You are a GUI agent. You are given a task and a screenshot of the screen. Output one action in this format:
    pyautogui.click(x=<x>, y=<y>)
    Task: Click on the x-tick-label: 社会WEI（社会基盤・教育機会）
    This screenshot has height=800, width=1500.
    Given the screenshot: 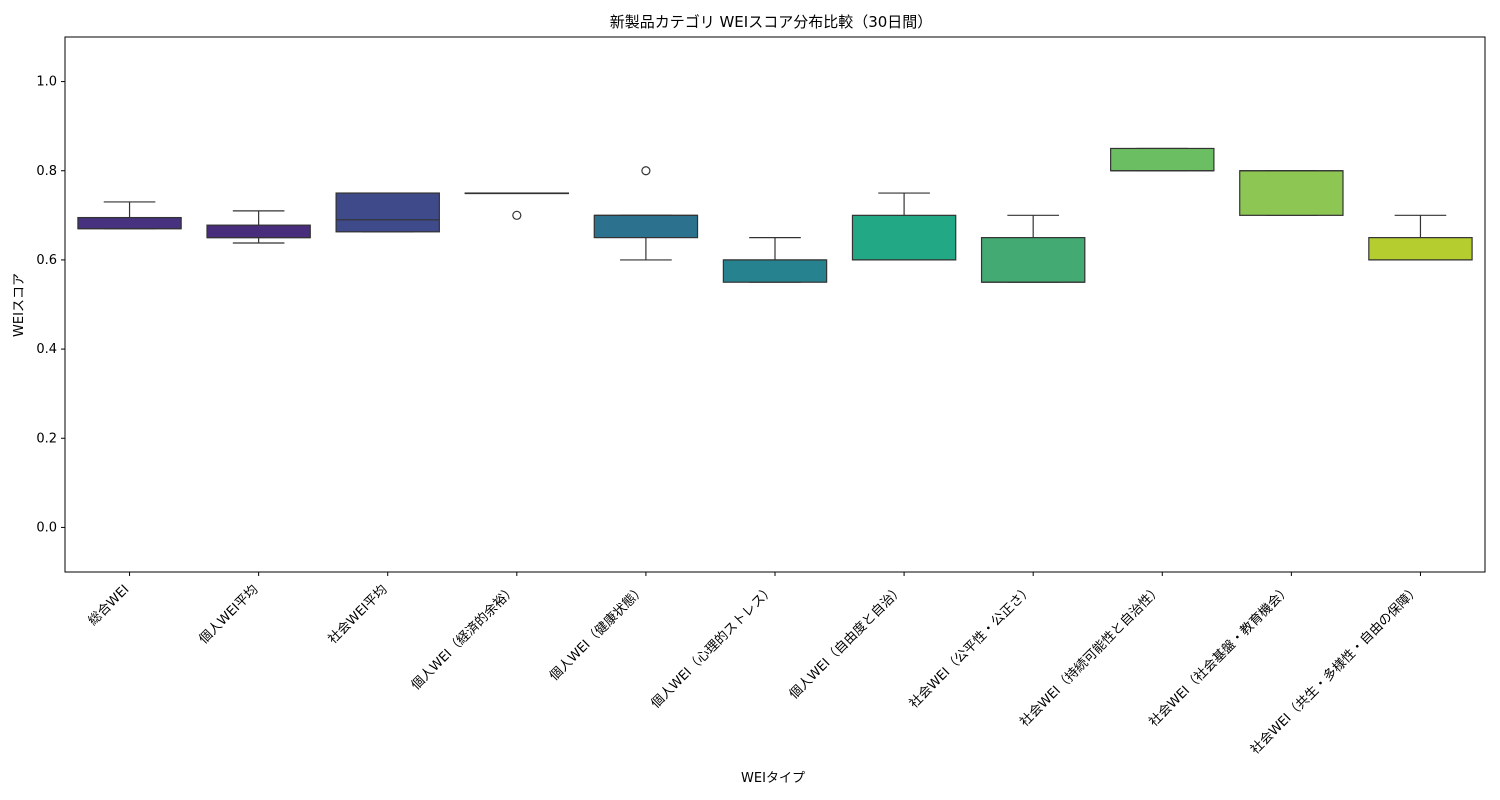 What is the action you would take?
    pyautogui.click(x=1220, y=656)
    